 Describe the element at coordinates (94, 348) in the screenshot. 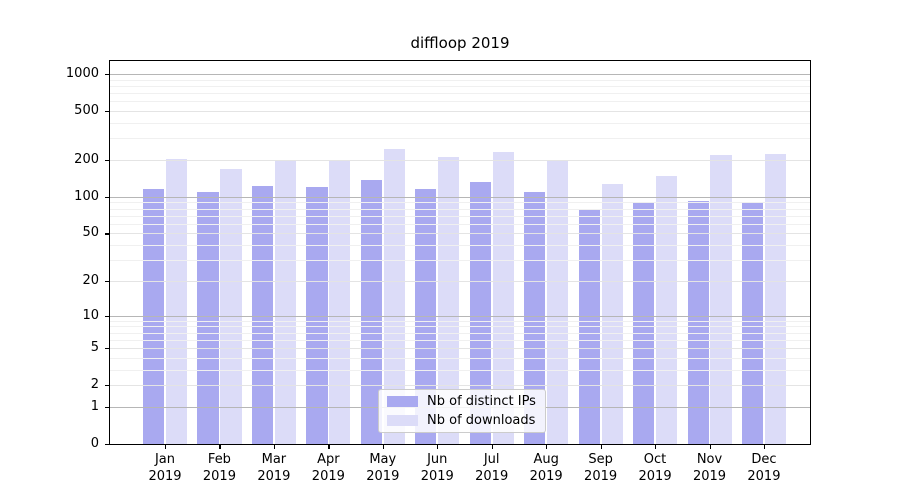

I see `y-tick-label: 5` at that location.